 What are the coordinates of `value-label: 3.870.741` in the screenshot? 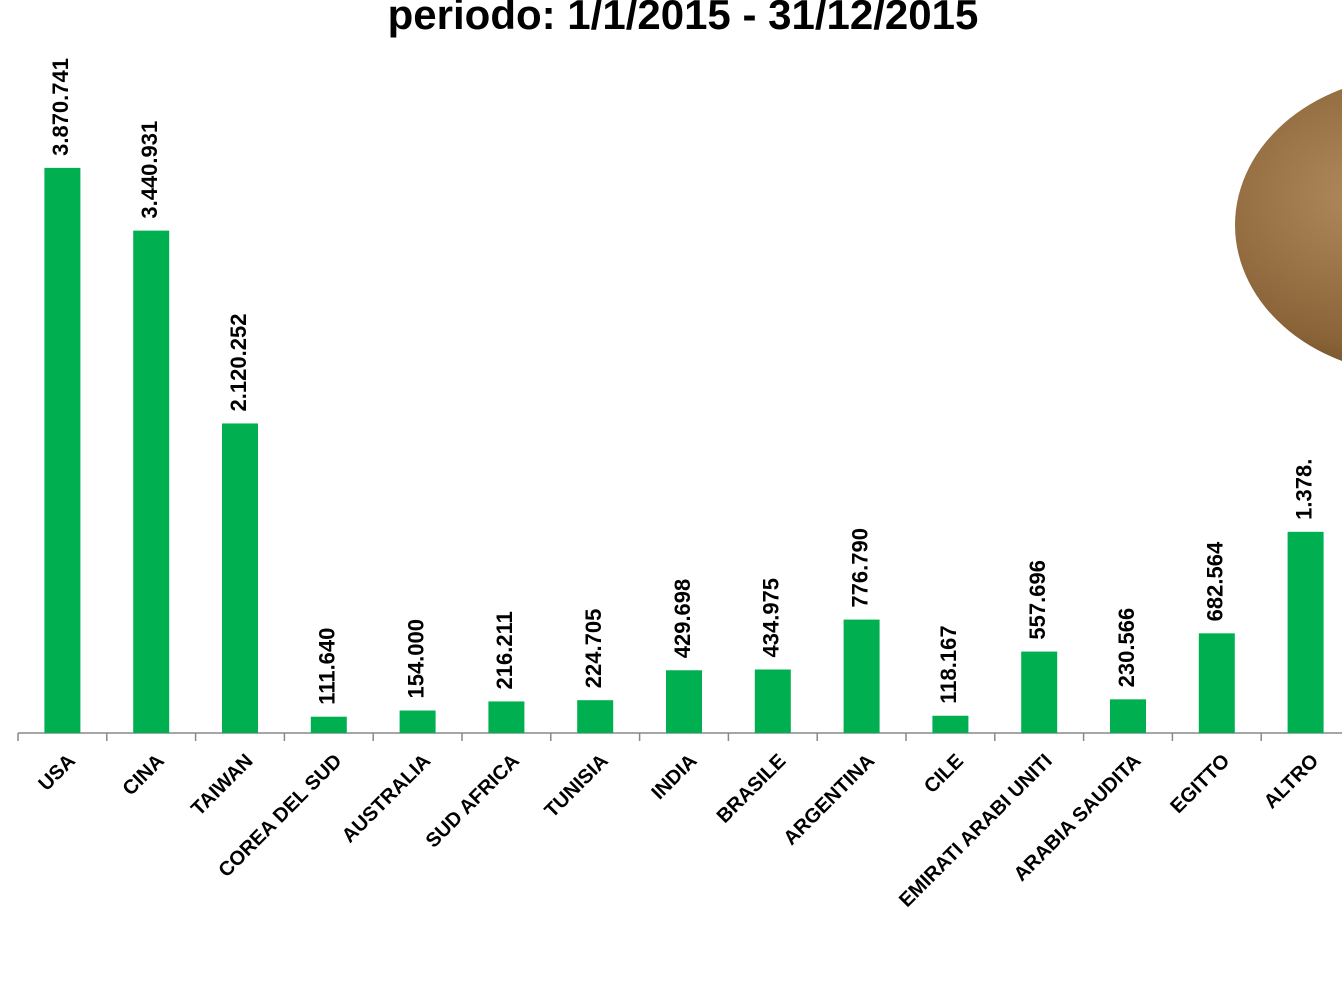 It's located at (60, 107).